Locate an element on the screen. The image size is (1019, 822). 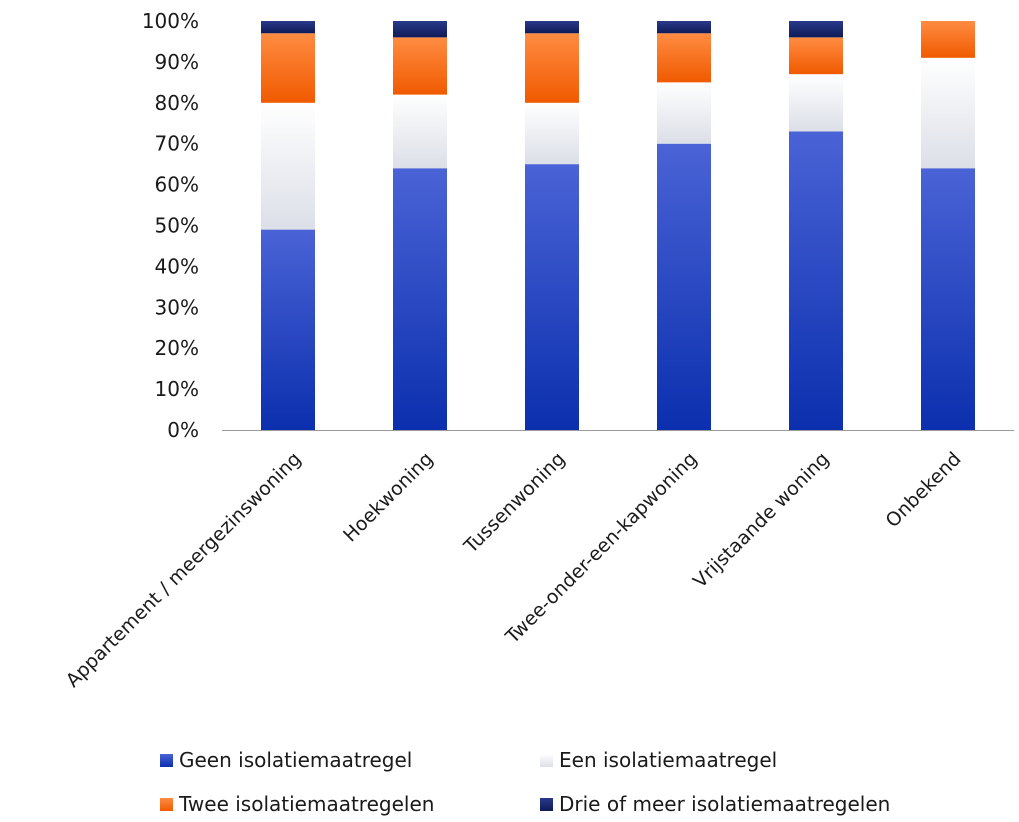
legend-item-een: Een isolatiemaatregel is located at coordinates (658, 760).